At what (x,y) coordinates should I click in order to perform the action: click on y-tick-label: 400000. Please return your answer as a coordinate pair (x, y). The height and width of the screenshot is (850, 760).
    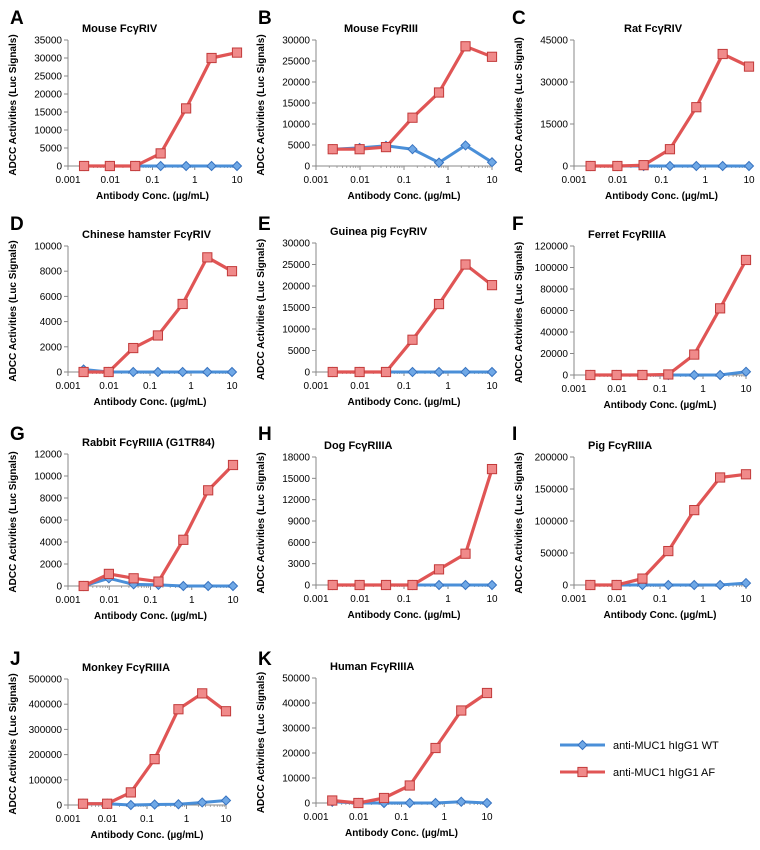
    Looking at the image, I should click on (46, 705).